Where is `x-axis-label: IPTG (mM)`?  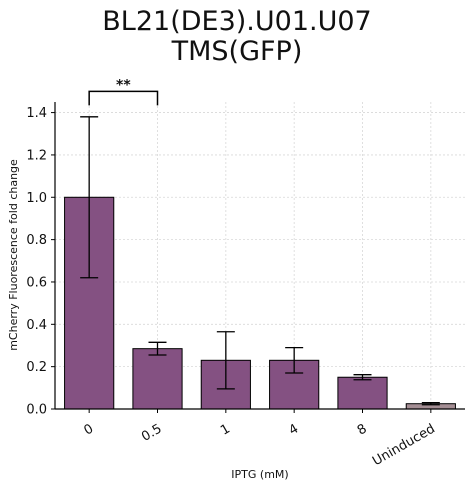
x-axis-label: IPTG (mM) is located at coordinates (259, 474).